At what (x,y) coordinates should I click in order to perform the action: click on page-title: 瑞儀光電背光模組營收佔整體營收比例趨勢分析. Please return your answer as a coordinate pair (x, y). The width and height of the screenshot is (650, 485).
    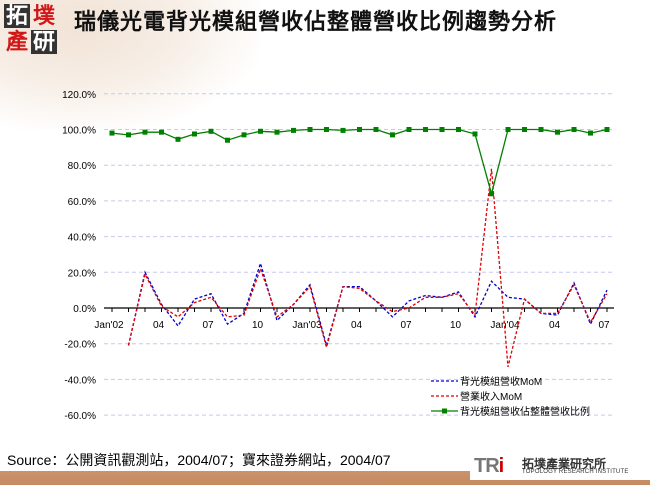
    Looking at the image, I should click on (316, 22).